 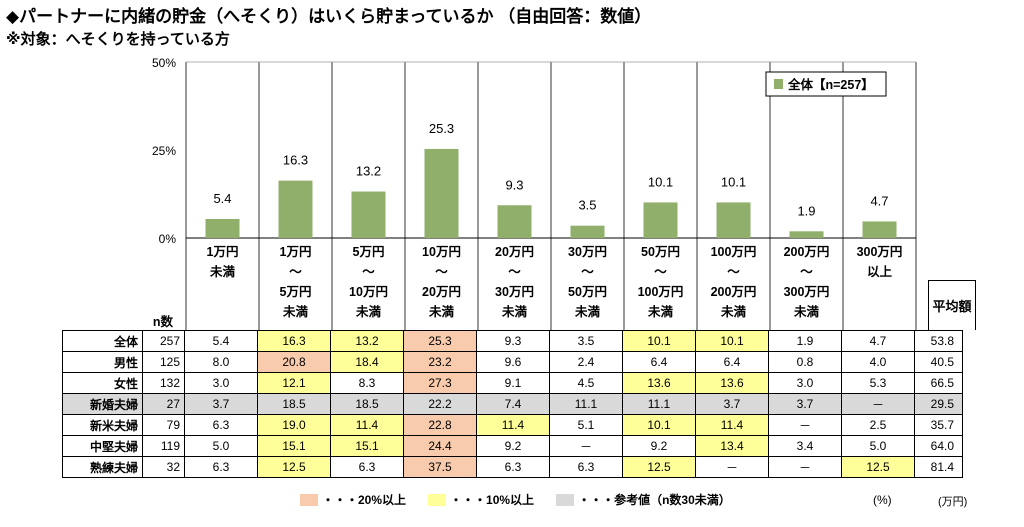 What do you see at coordinates (734, 282) in the screenshot?
I see `category-label: 100万円～ 200万円未満` at bounding box center [734, 282].